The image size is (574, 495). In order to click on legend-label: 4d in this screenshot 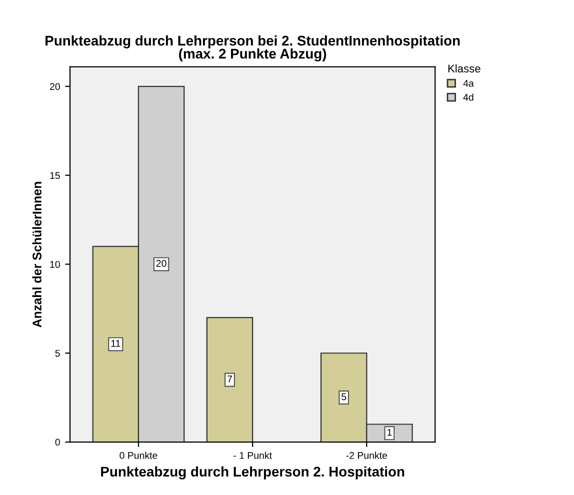, I will do `click(468, 97)`.